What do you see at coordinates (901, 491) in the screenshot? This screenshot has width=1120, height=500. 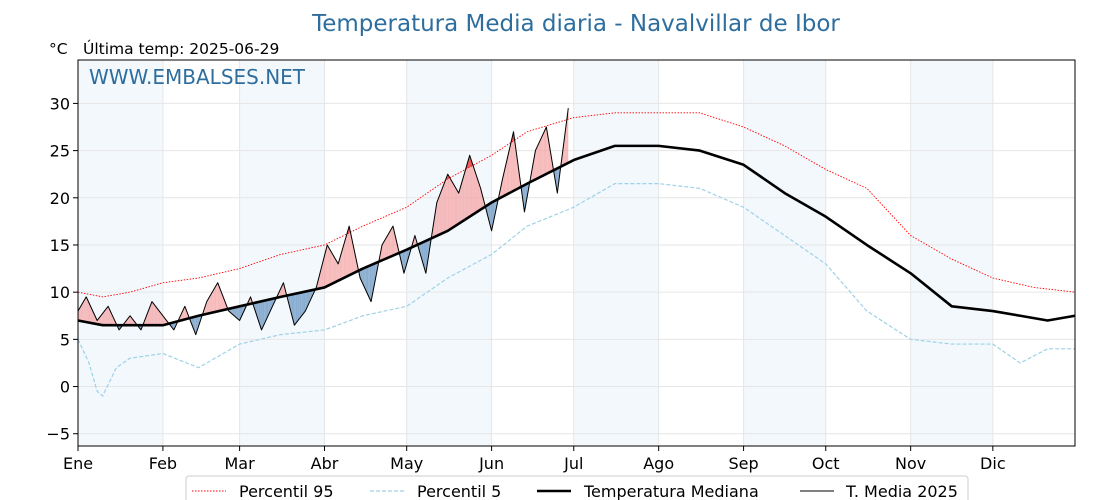 I see `legend-label-2025: T. Media 2025` at bounding box center [901, 491].